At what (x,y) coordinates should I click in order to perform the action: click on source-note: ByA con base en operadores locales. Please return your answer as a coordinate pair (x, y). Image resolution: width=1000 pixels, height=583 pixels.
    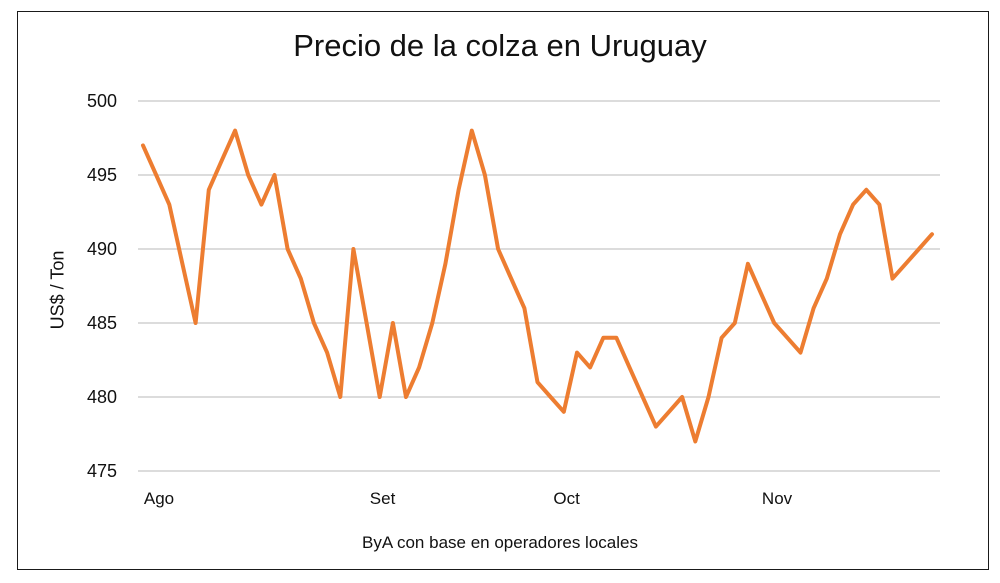
    Looking at the image, I should click on (500, 542).